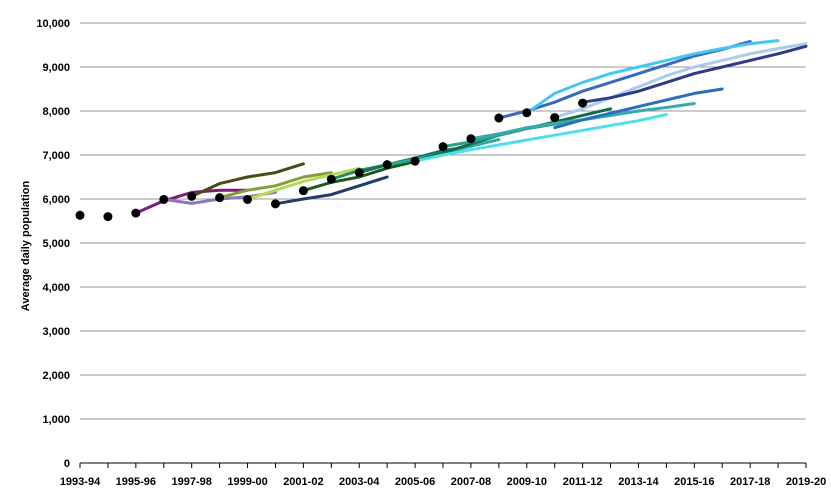 This screenshot has height=496, width=831. What do you see at coordinates (56, 156) in the screenshot?
I see `y-tick-label: 7,000` at bounding box center [56, 156].